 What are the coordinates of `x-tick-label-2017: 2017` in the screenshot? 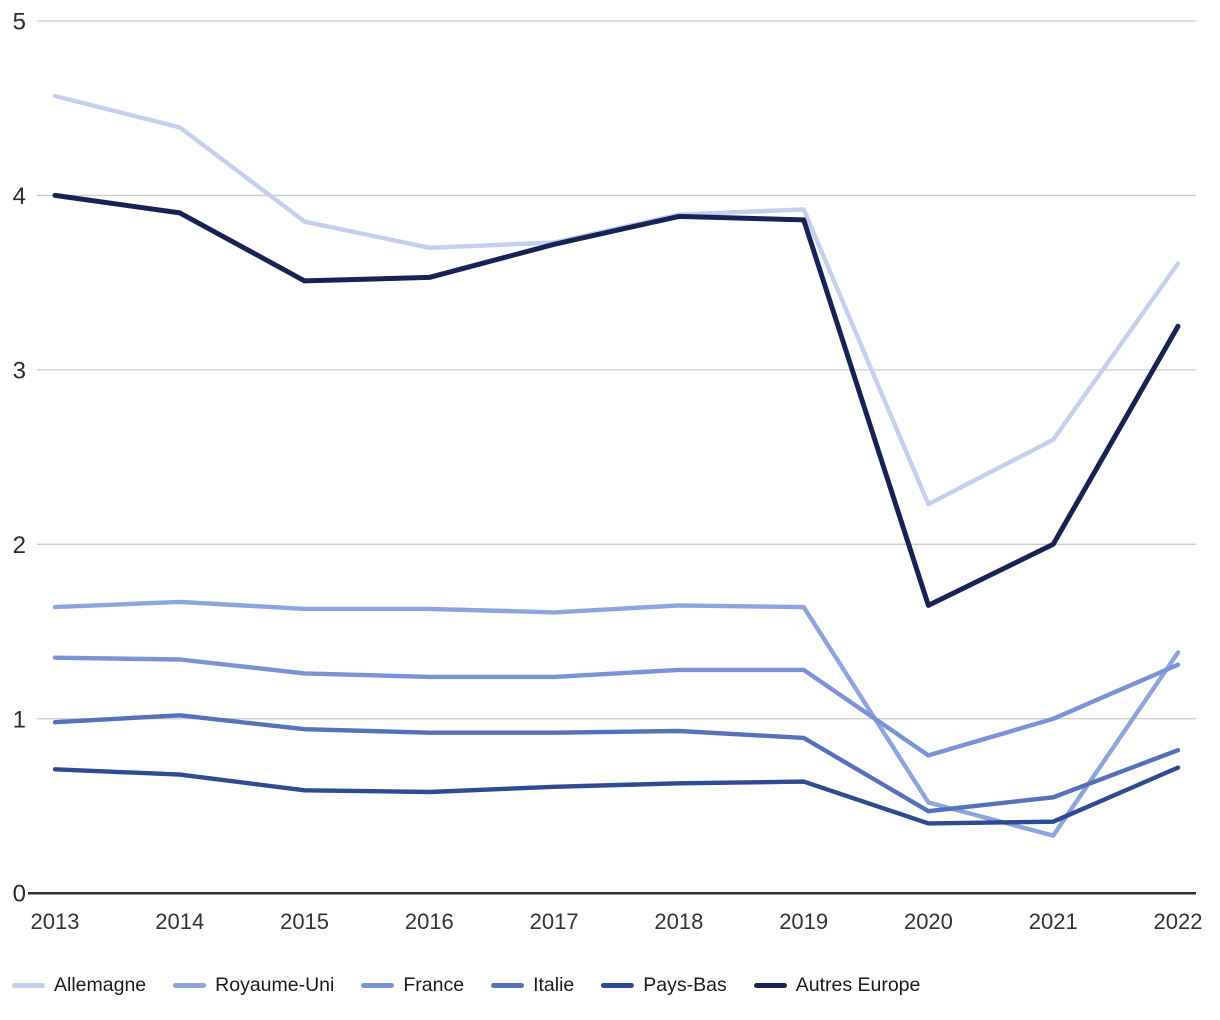 It's located at (554, 921).